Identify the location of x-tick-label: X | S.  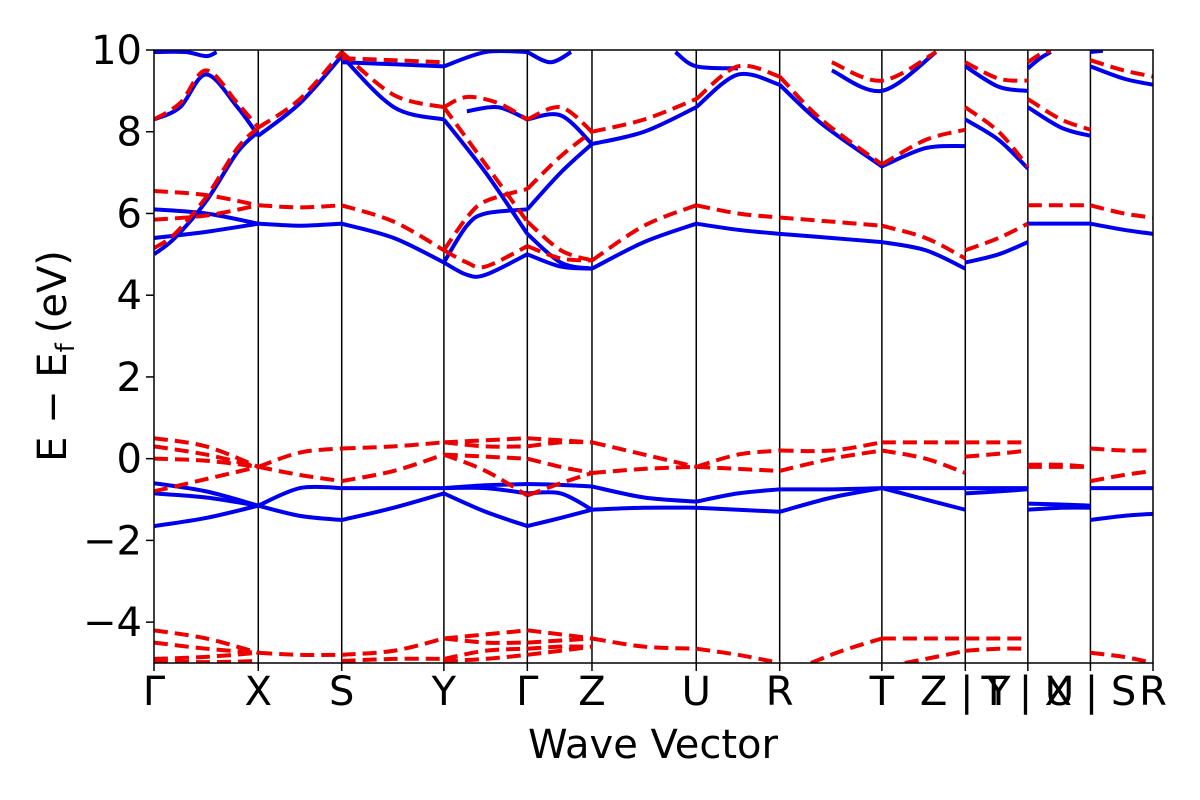
(1091, 692).